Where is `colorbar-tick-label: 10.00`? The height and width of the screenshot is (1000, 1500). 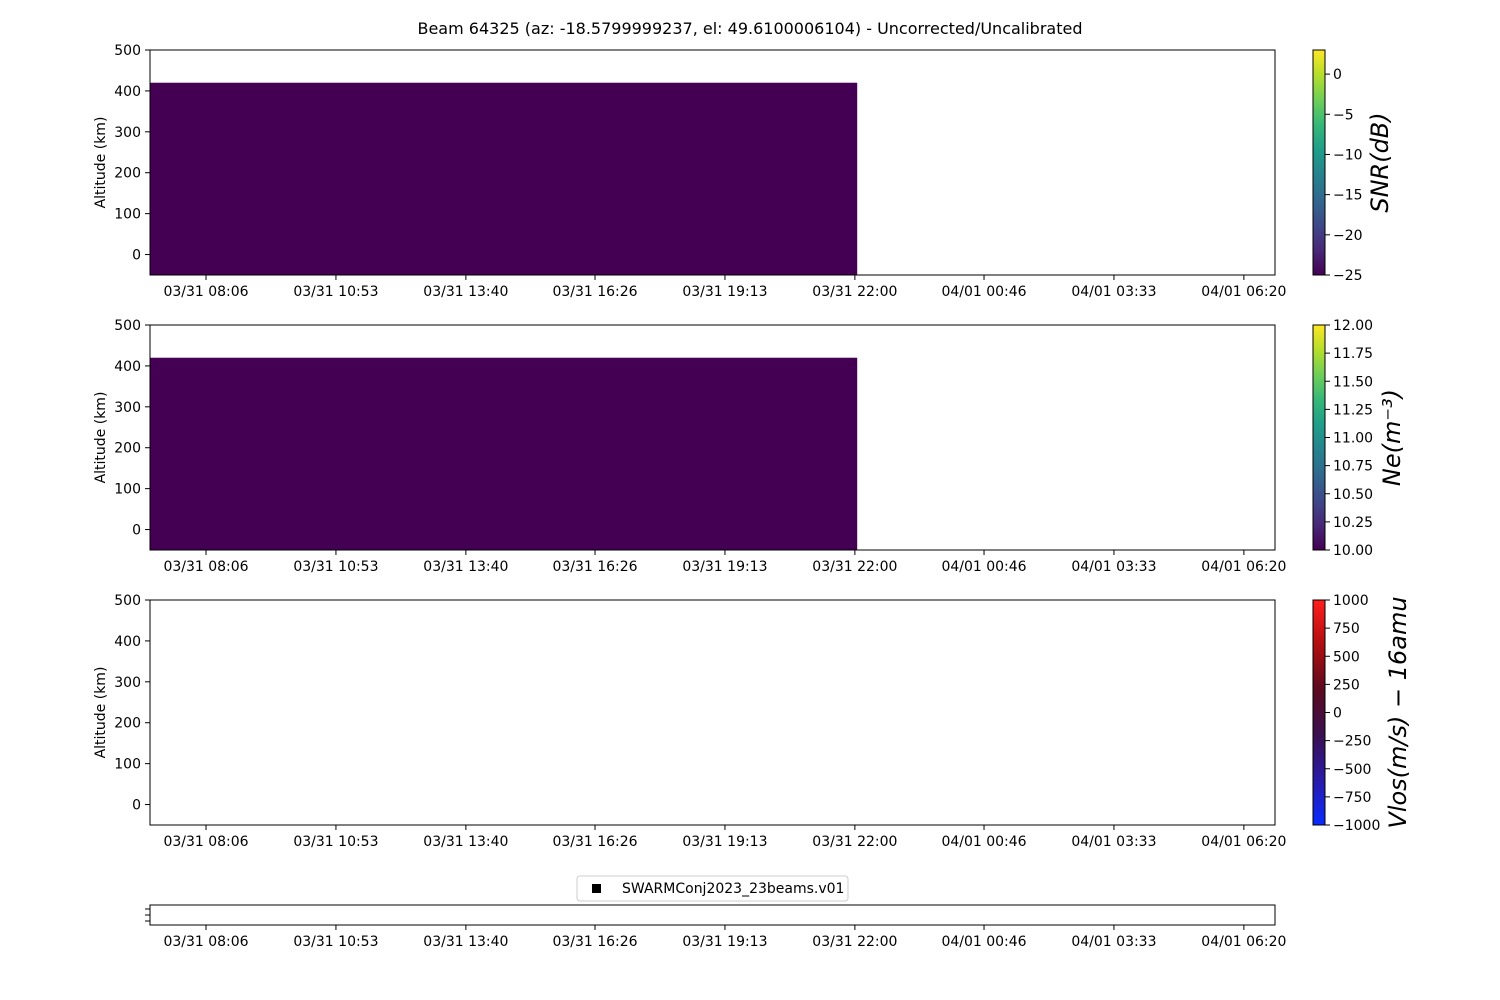
colorbar-tick-label: 10.00 is located at coordinates (1353, 551).